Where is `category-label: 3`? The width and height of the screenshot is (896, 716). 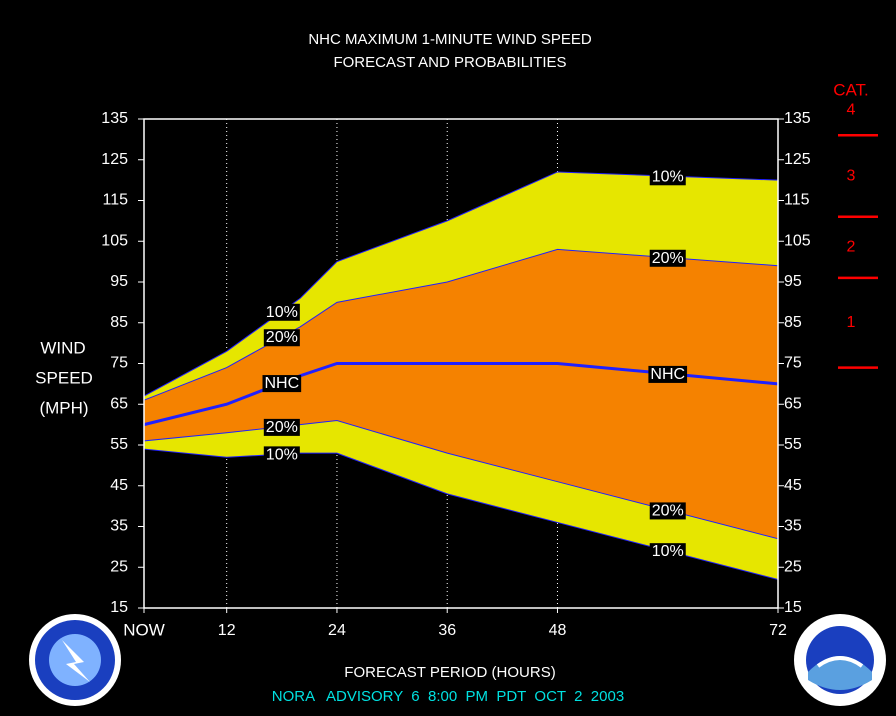 category-label: 3 is located at coordinates (851, 175).